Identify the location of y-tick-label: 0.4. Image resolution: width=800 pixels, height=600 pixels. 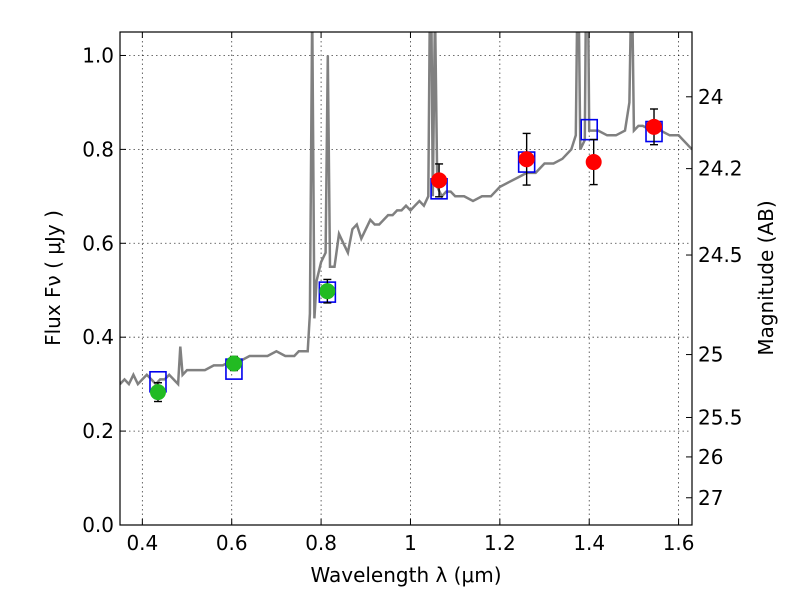
(98, 337).